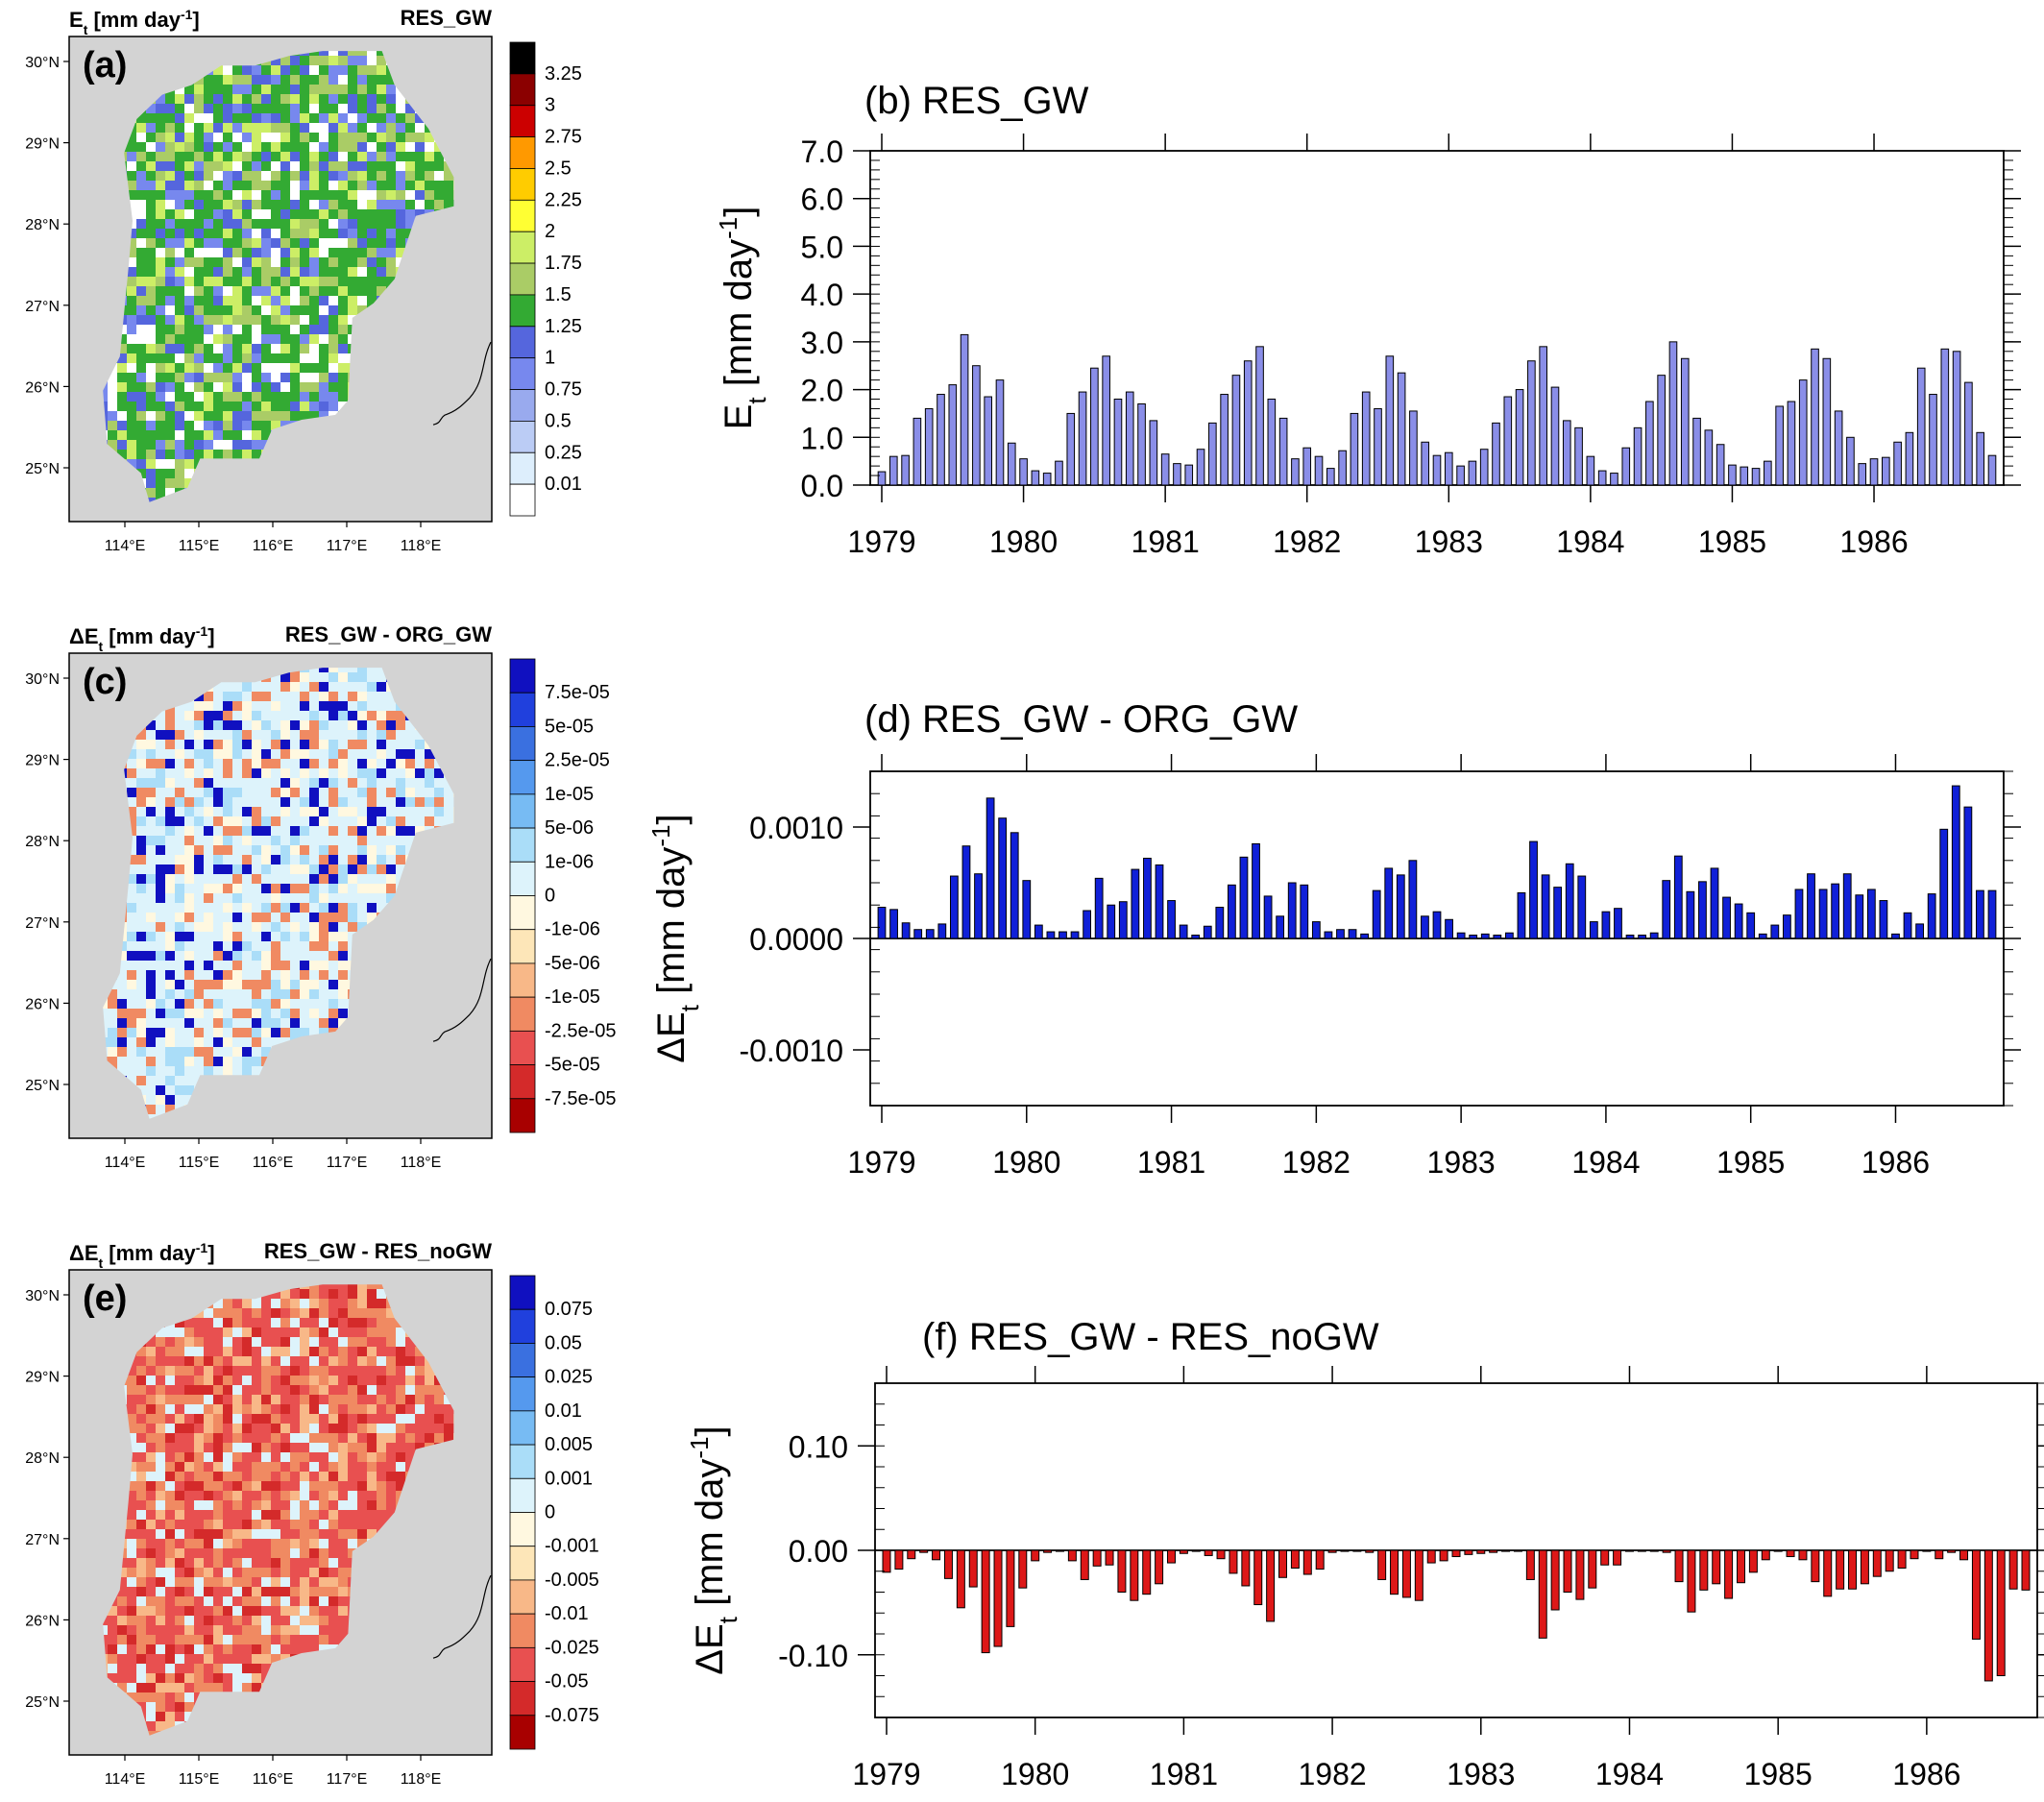 The height and width of the screenshot is (1802, 2044). I want to click on colorbar-label: 5e-05, so click(569, 726).